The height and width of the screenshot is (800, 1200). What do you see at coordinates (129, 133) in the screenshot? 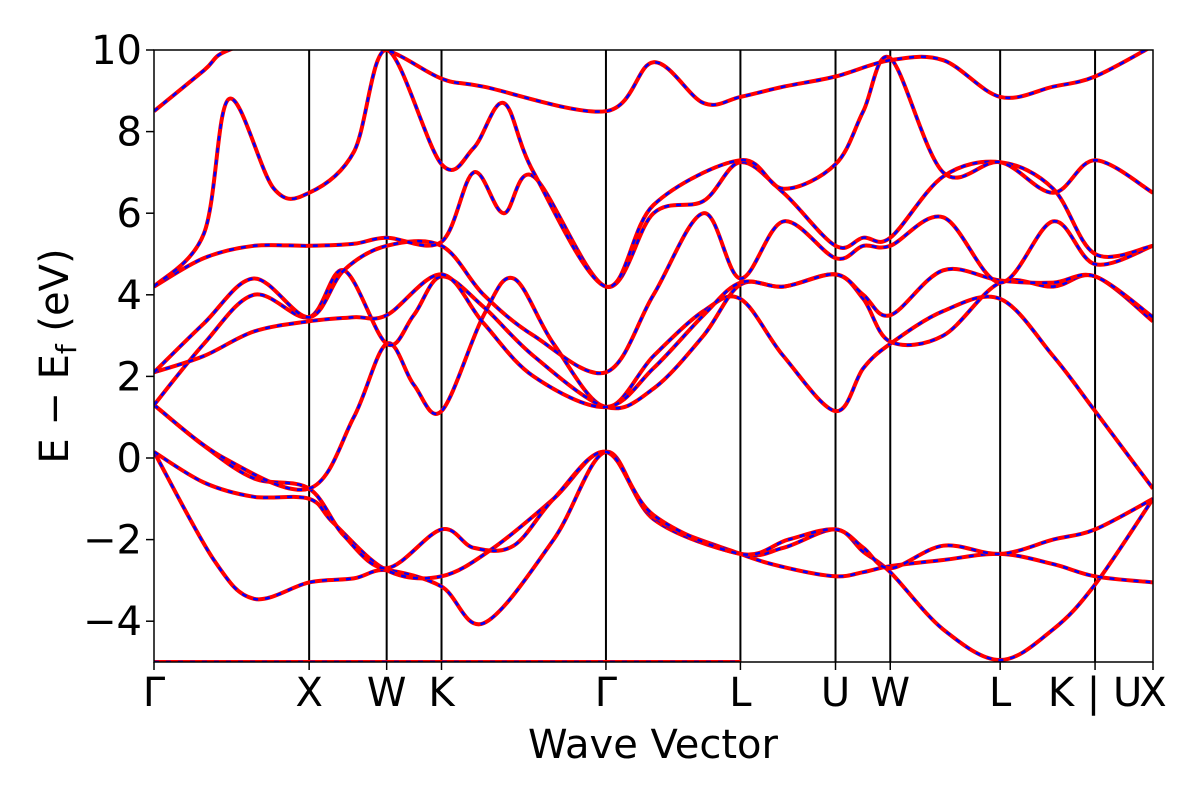
I see `y-tick-label: 8` at bounding box center [129, 133].